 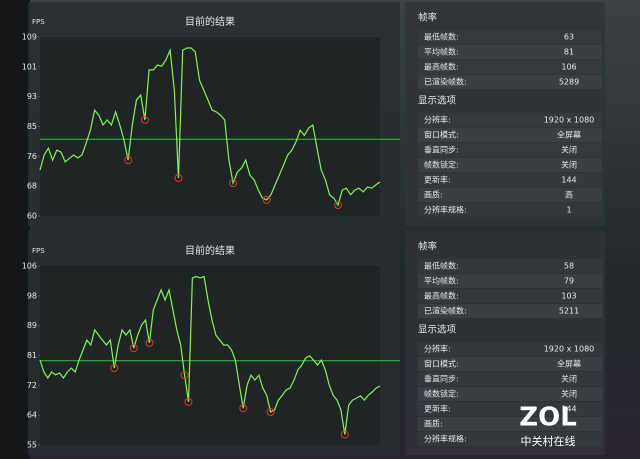 I want to click on y-tick-label: 93, so click(x=32, y=96).